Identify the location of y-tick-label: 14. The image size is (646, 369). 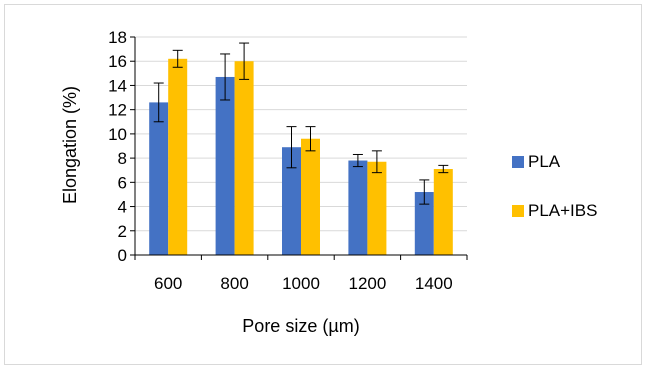
(117, 85).